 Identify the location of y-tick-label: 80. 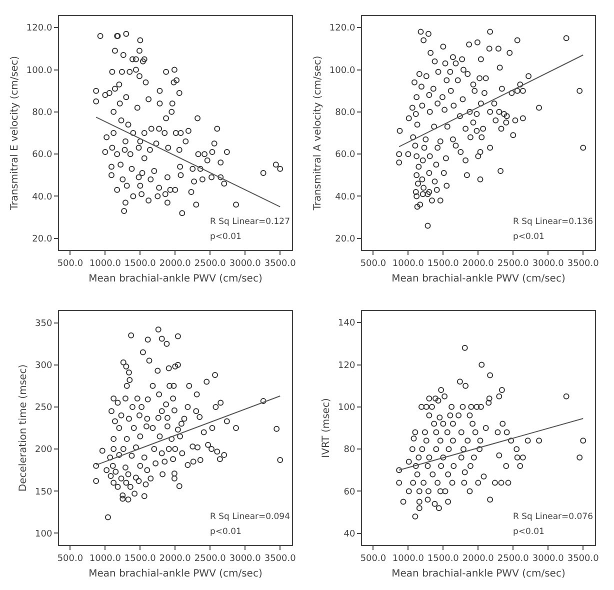
(350, 450).